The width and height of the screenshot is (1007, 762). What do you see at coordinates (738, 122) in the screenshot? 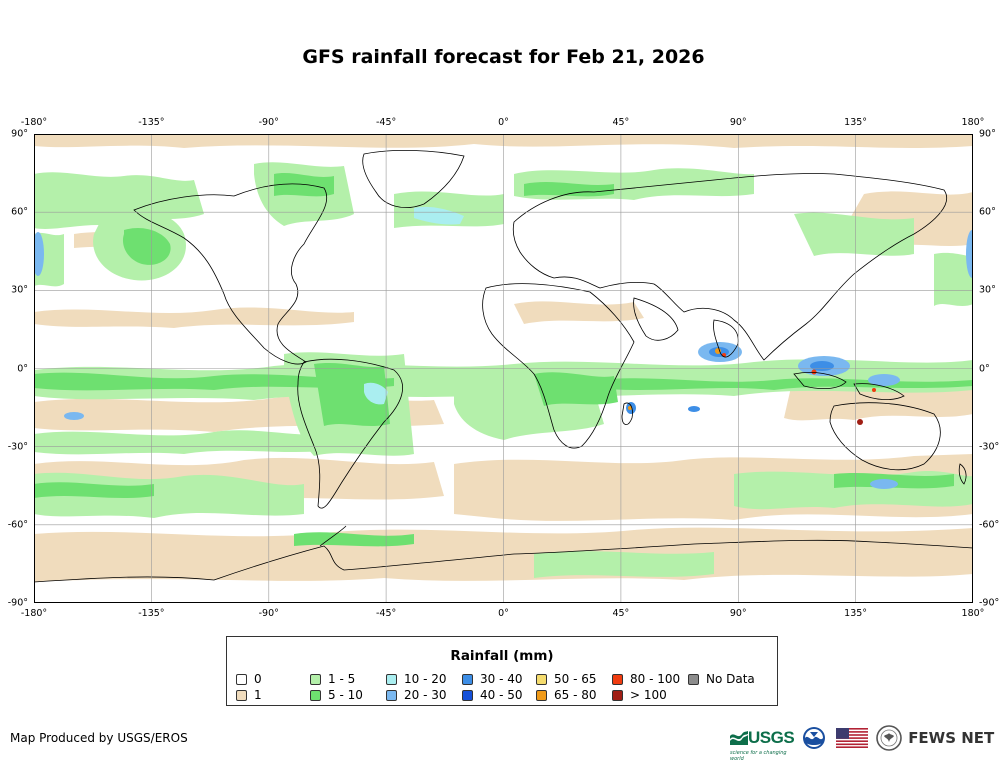
I see `lon-tick-label-top: 90°` at bounding box center [738, 122].